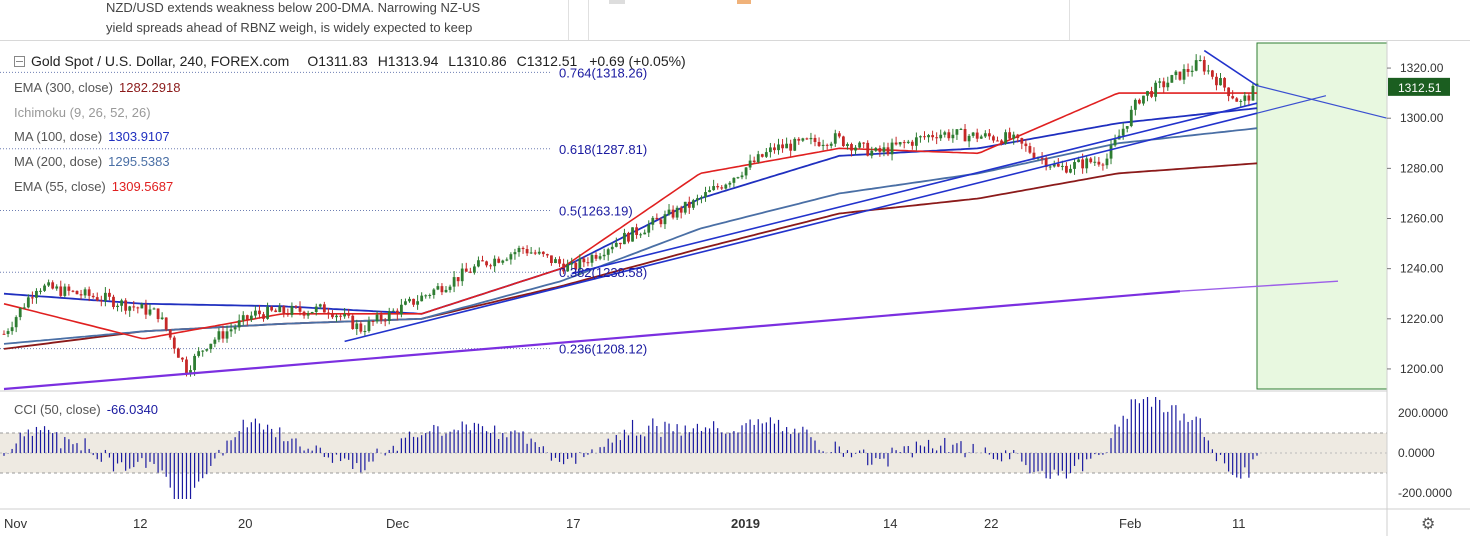 The height and width of the screenshot is (536, 1470). What do you see at coordinates (603, 72) in the screenshot?
I see `fib-level-label: 0.764(1318.26)` at bounding box center [603, 72].